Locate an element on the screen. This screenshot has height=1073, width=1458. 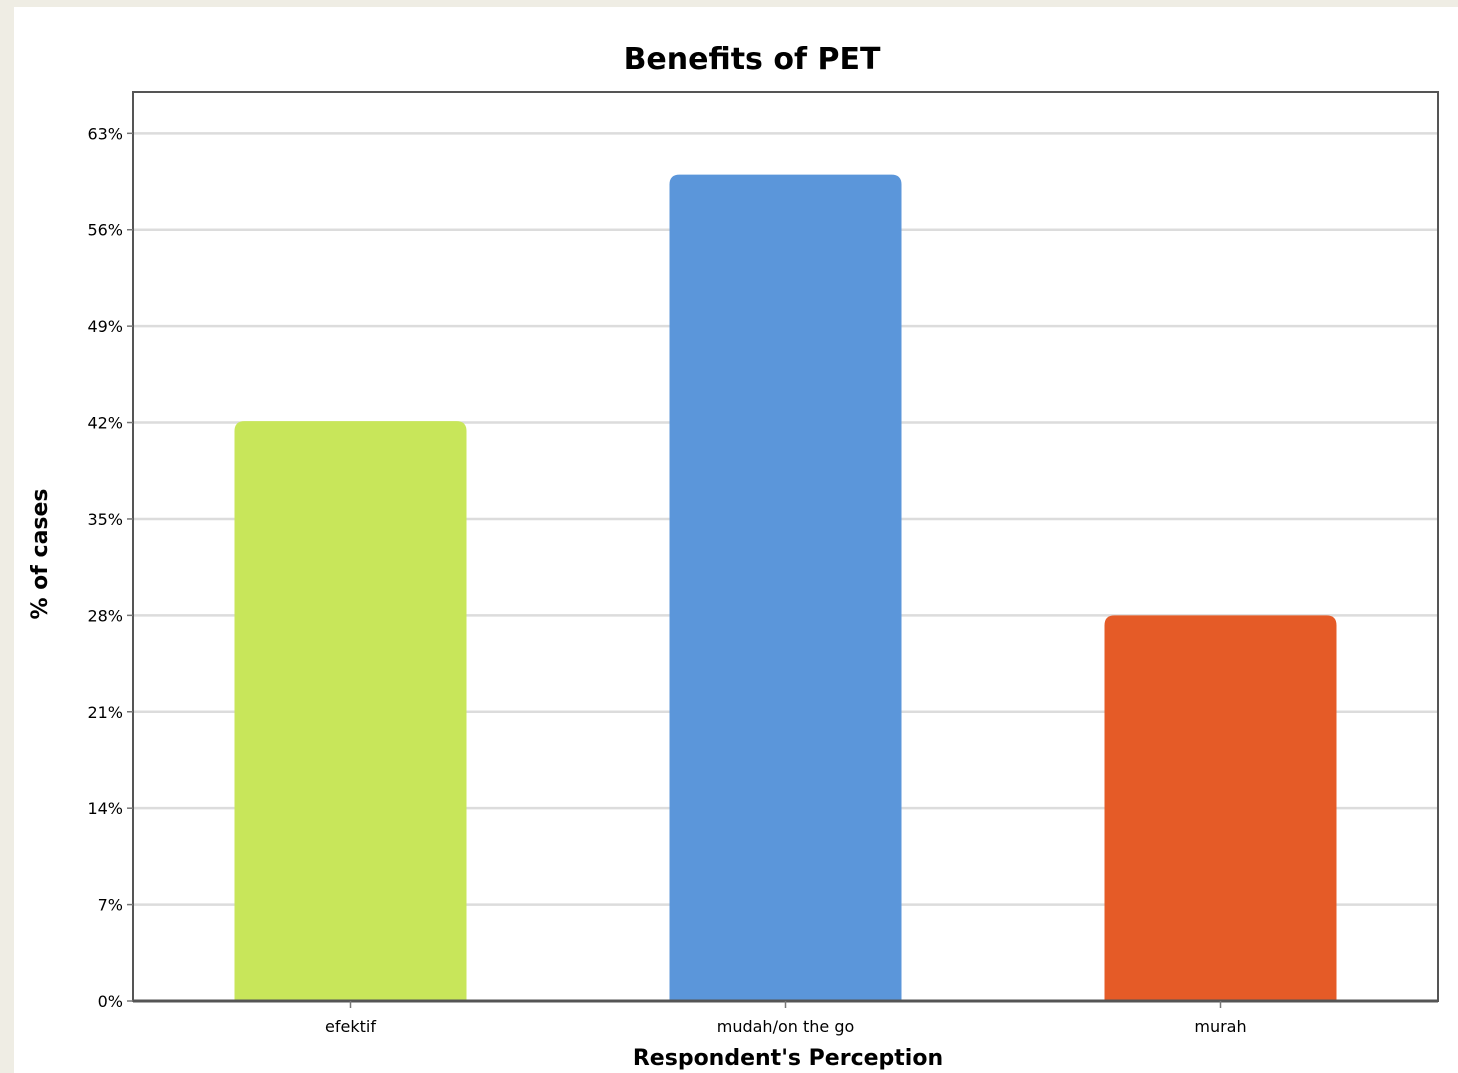
bar-efektif is located at coordinates (350, 711).